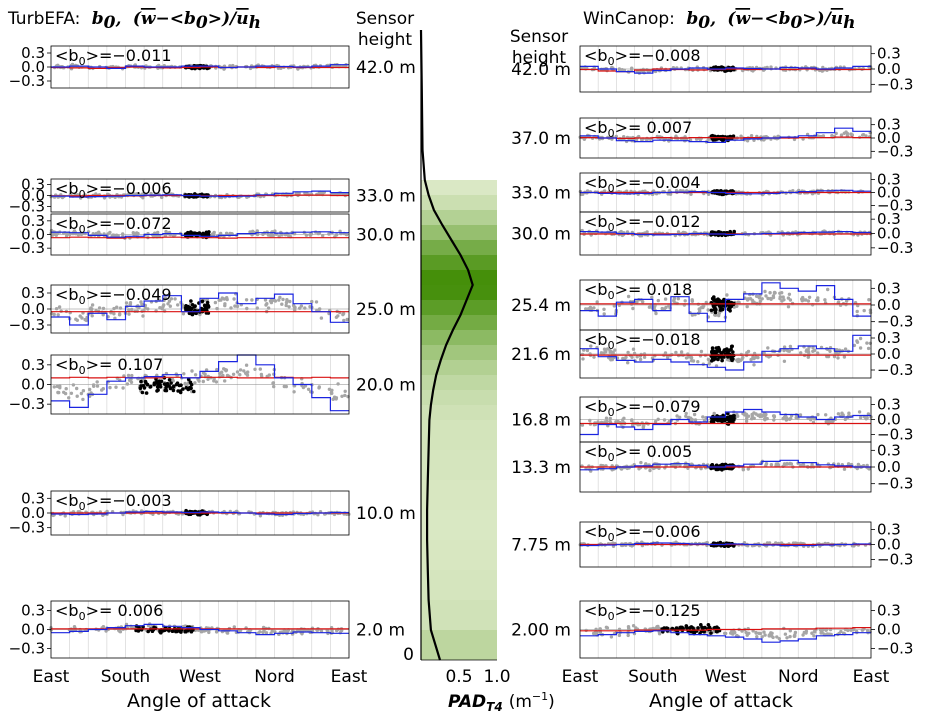 Image resolution: width=926 pixels, height=716 pixels. I want to click on b0-mean-label: <b0>= 0.007, so click(638, 129).